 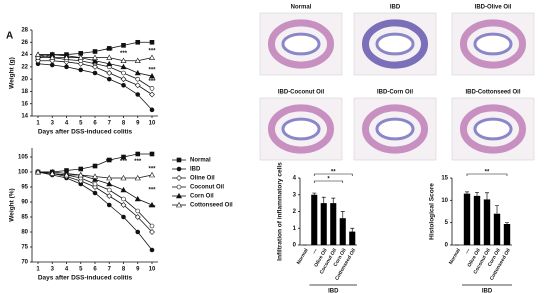 I want to click on y-axis-label: Infiltration of inflammatory cells, so click(x=280, y=211).